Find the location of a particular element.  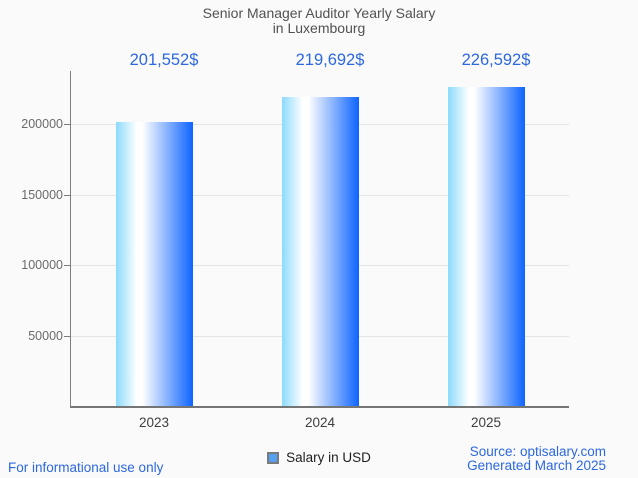

y-axis-tick-label: 200000 is located at coordinates (42, 124).